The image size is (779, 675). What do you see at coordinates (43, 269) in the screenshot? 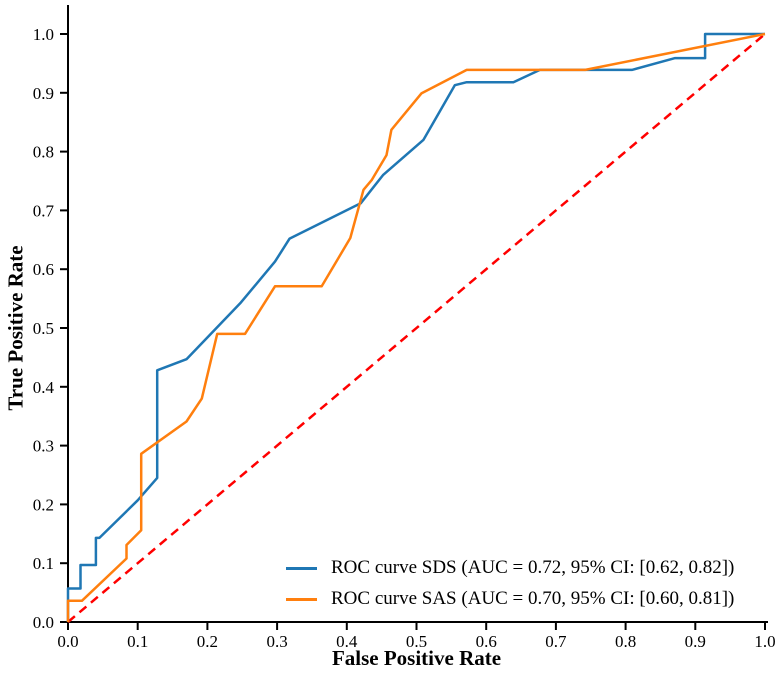
I see `y-tick-label: 0.6` at bounding box center [43, 269].